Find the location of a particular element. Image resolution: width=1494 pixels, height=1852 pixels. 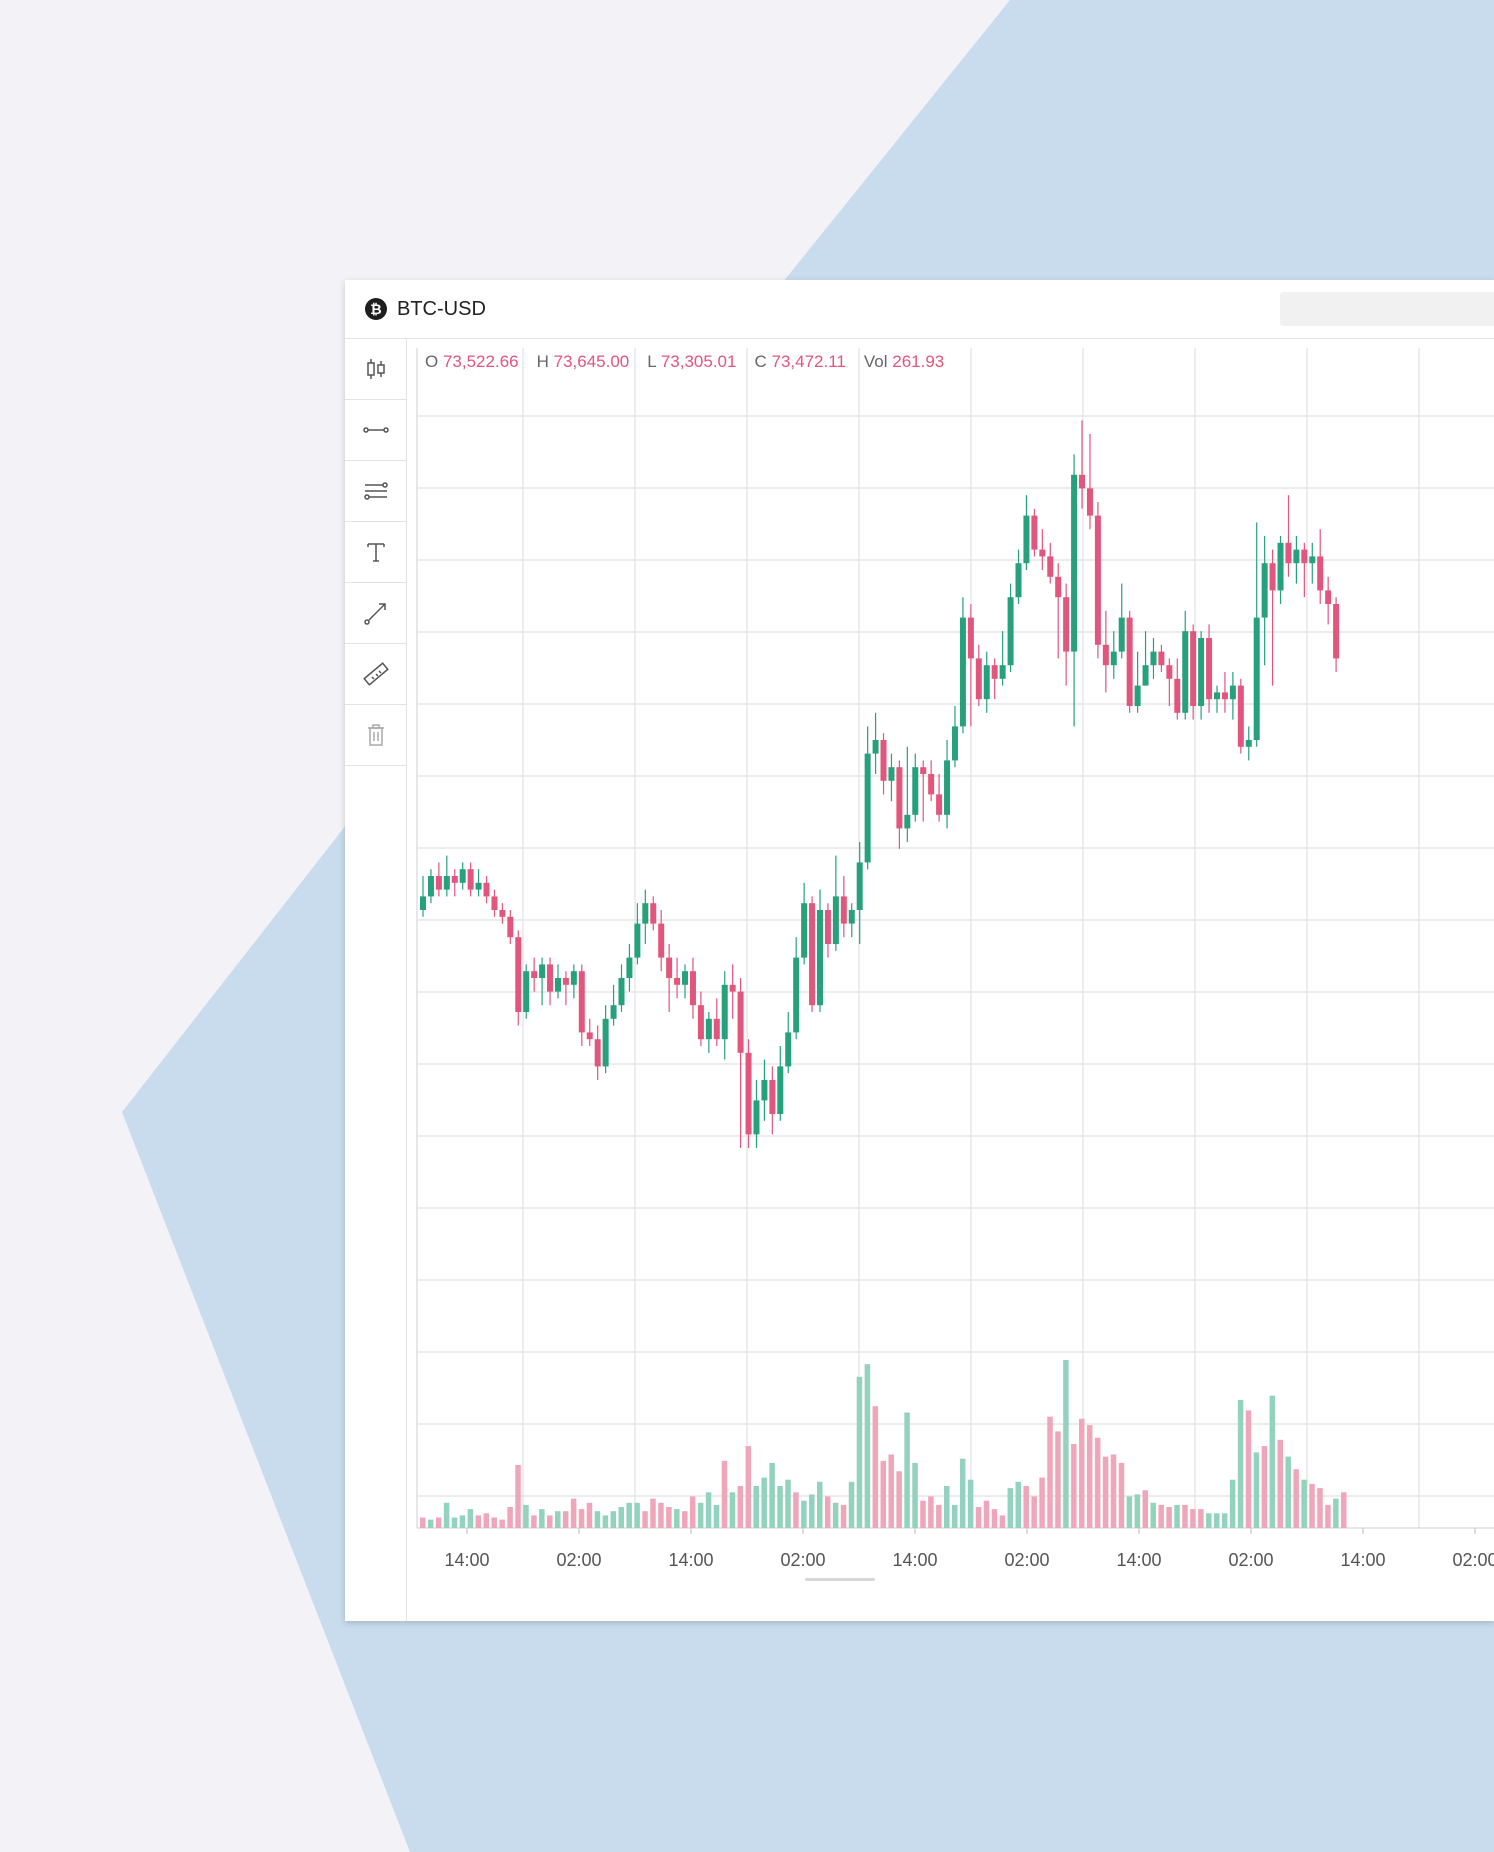

high-readout: H 73,645.00 is located at coordinates (583, 361).